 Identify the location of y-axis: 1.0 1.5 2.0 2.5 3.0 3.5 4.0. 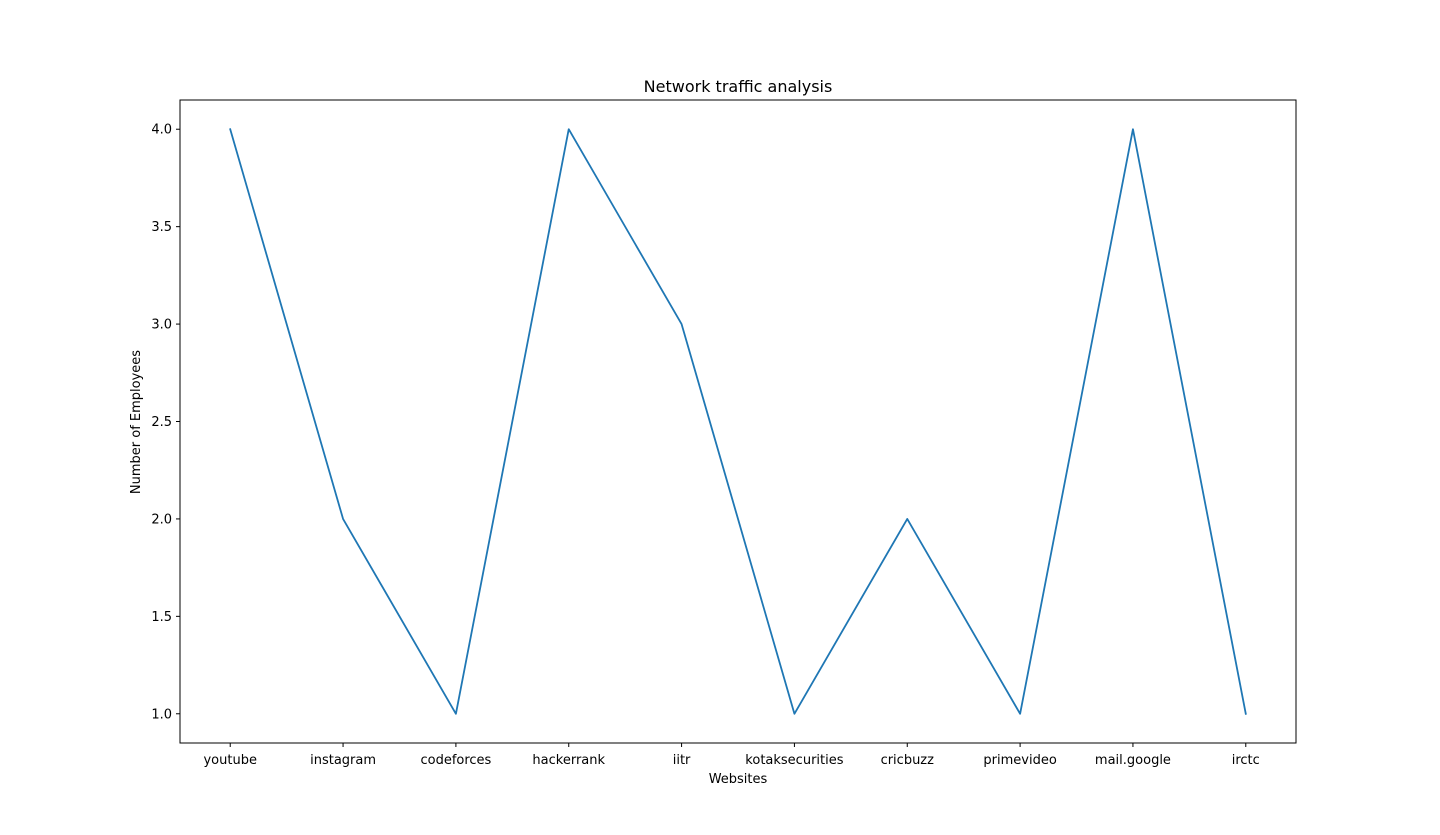
(165, 422).